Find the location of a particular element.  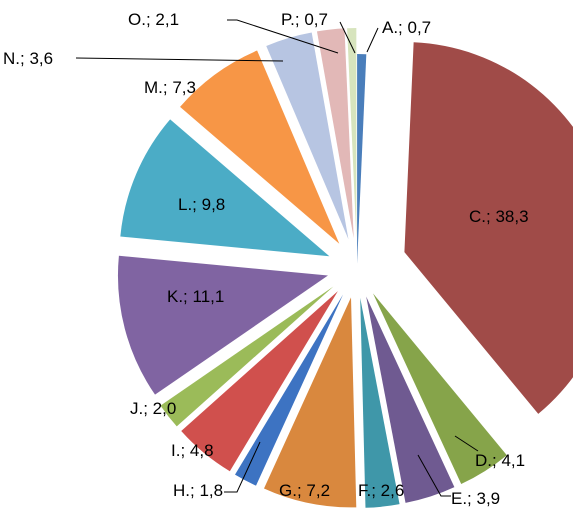

leader-line-h is located at coordinates (242, 467).